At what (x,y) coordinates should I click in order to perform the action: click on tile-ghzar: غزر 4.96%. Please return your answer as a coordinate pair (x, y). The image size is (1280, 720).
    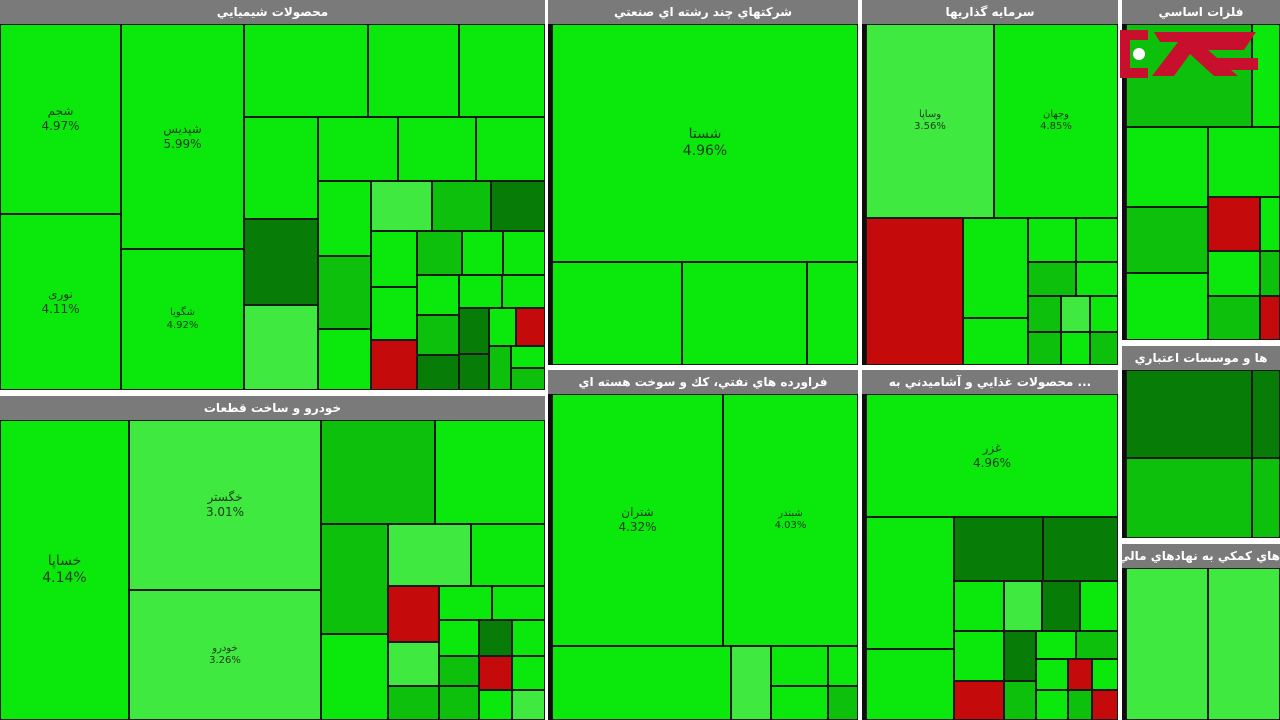
    Looking at the image, I should click on (992, 455).